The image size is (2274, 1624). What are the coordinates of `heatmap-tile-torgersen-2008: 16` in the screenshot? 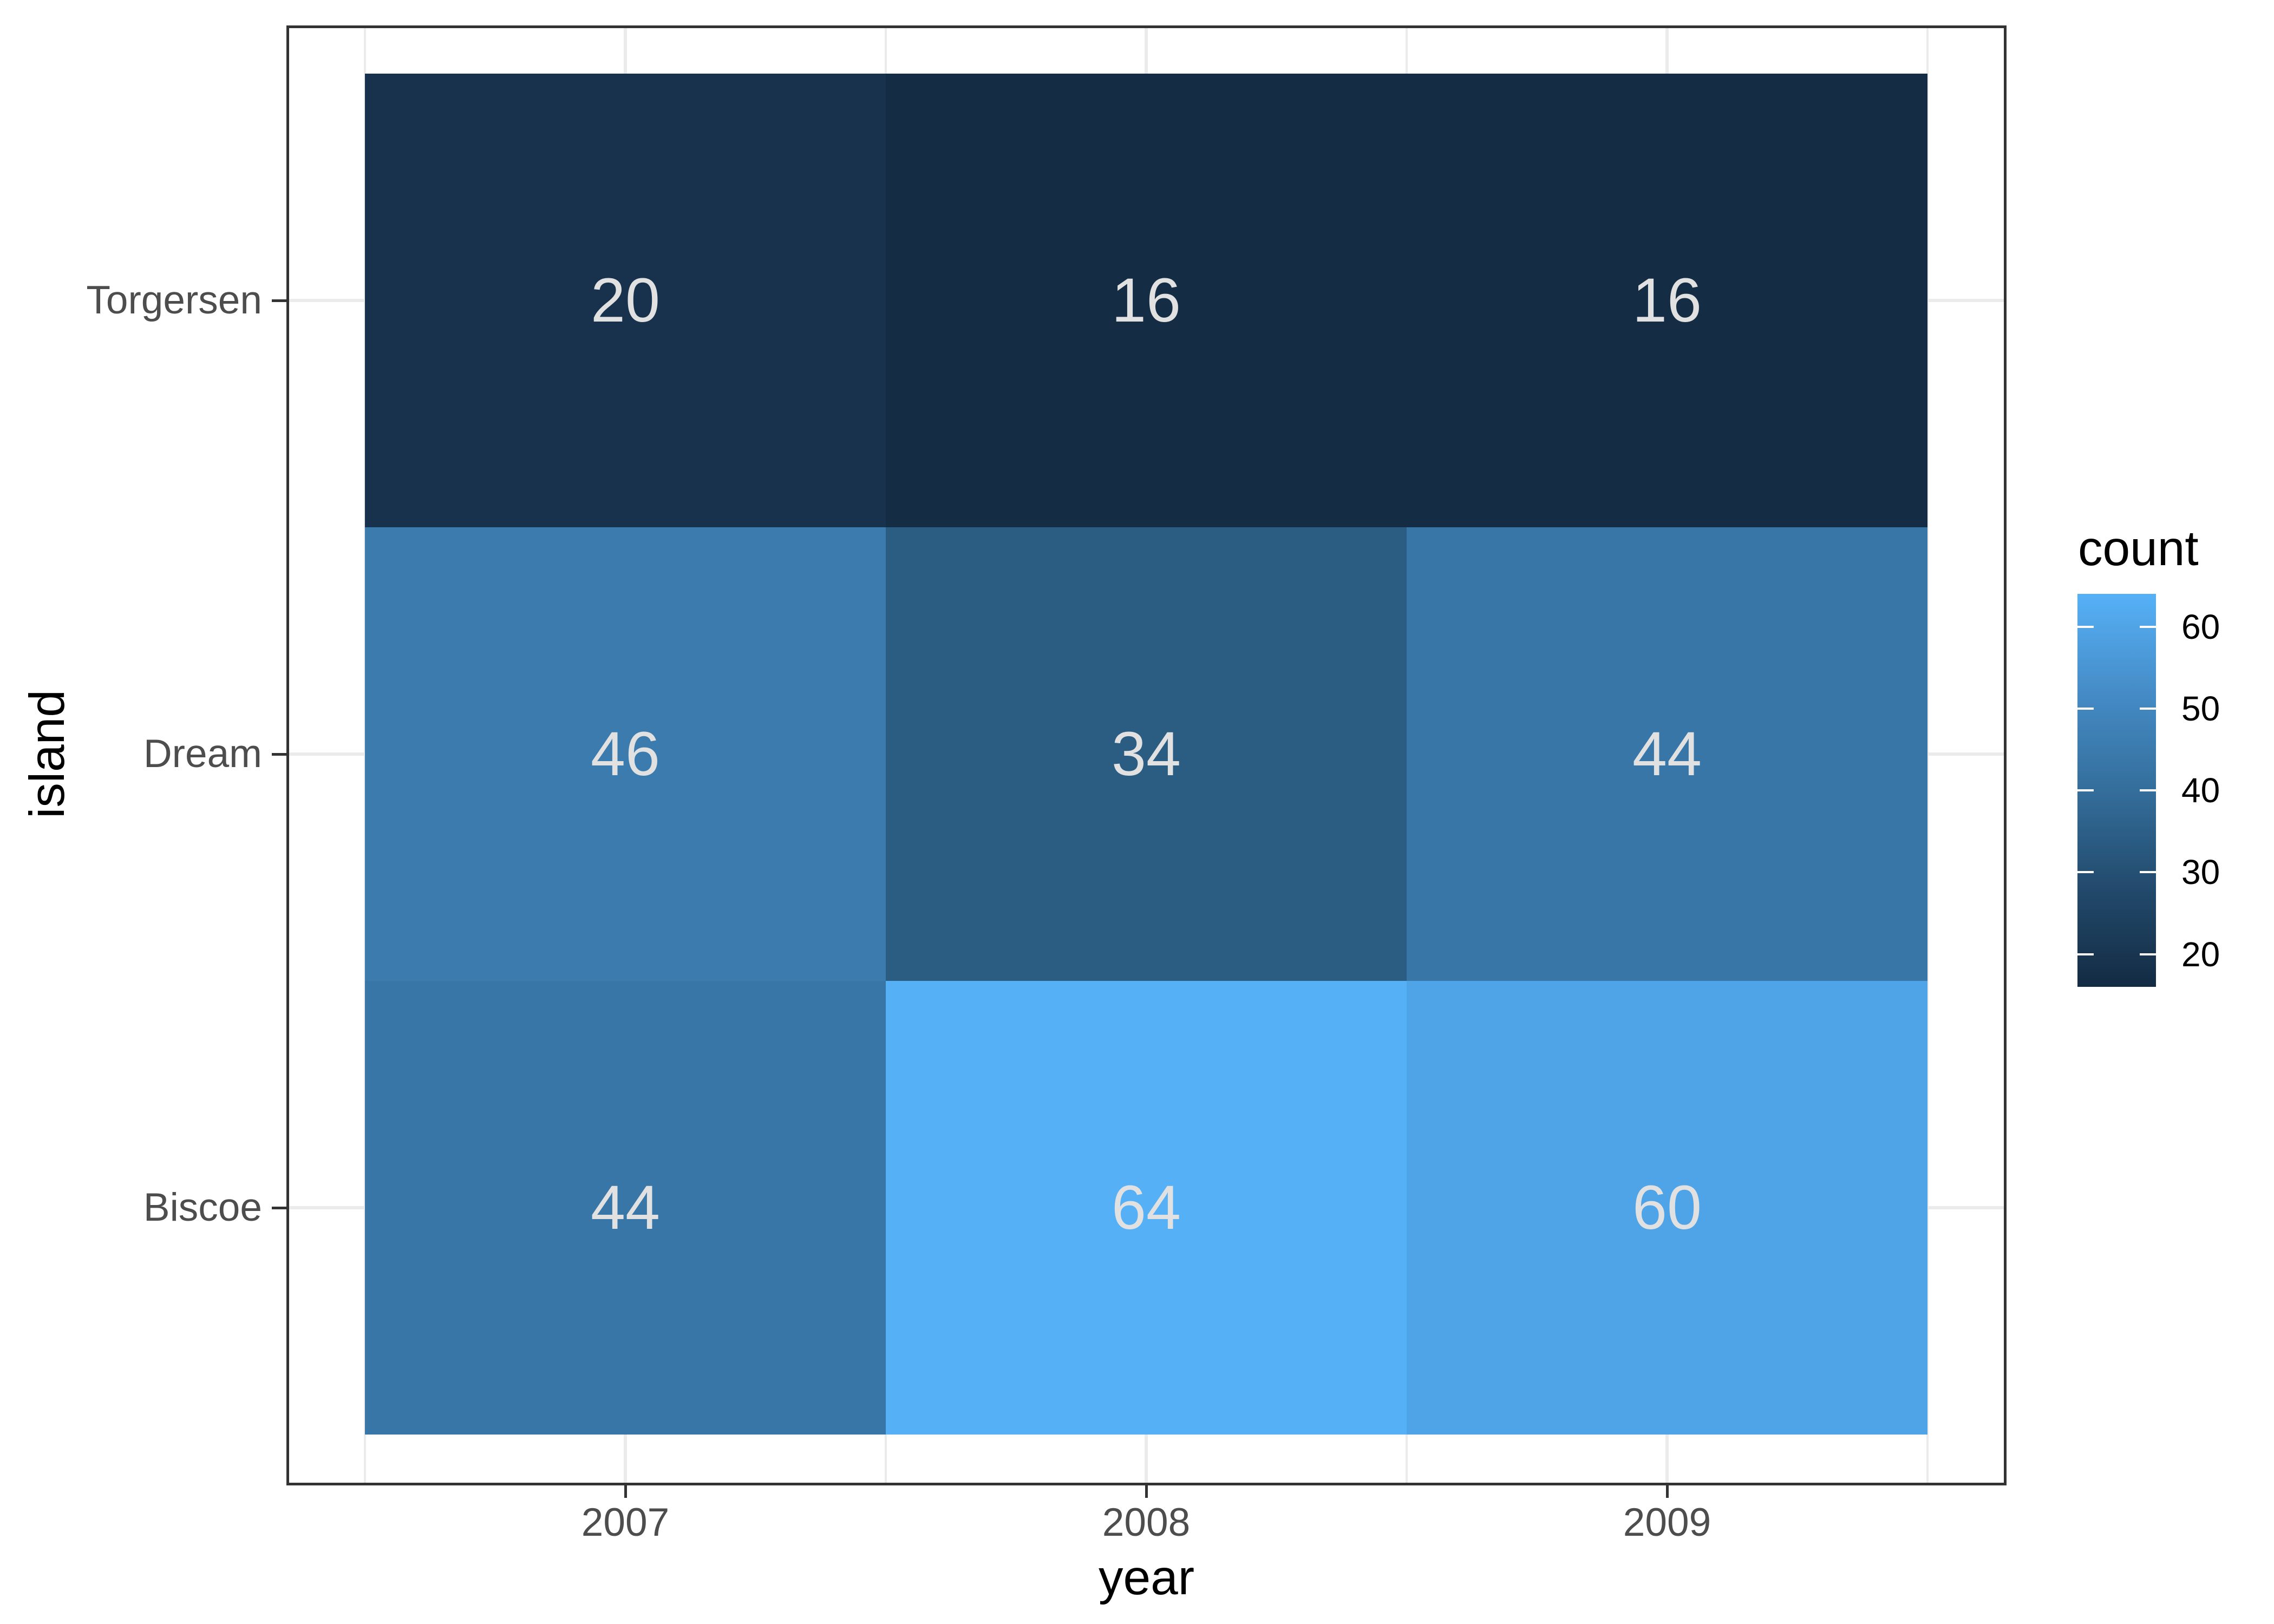 It's located at (1146, 300).